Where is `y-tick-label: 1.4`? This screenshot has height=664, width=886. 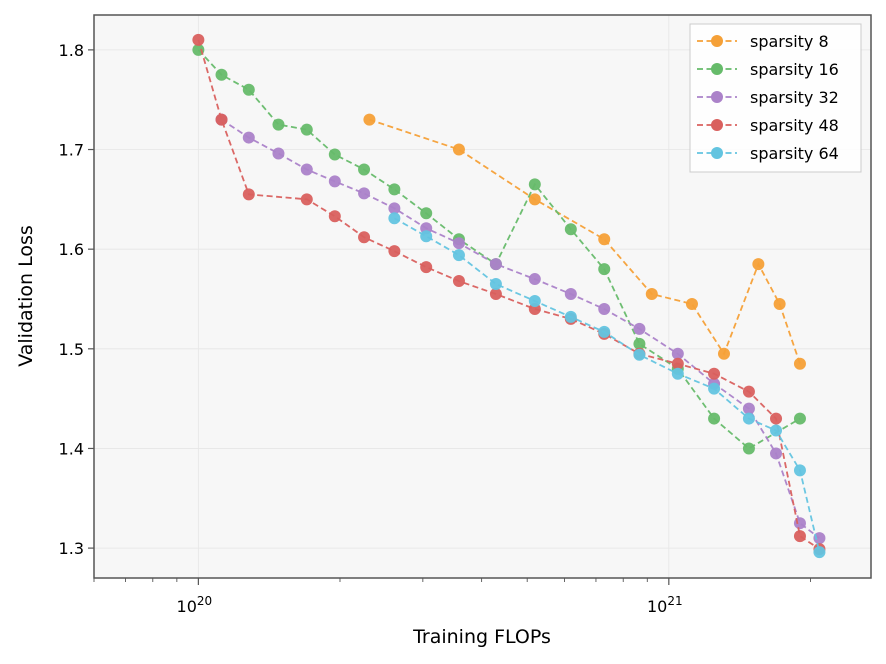
y-tick-label: 1.4 is located at coordinates (71, 448).